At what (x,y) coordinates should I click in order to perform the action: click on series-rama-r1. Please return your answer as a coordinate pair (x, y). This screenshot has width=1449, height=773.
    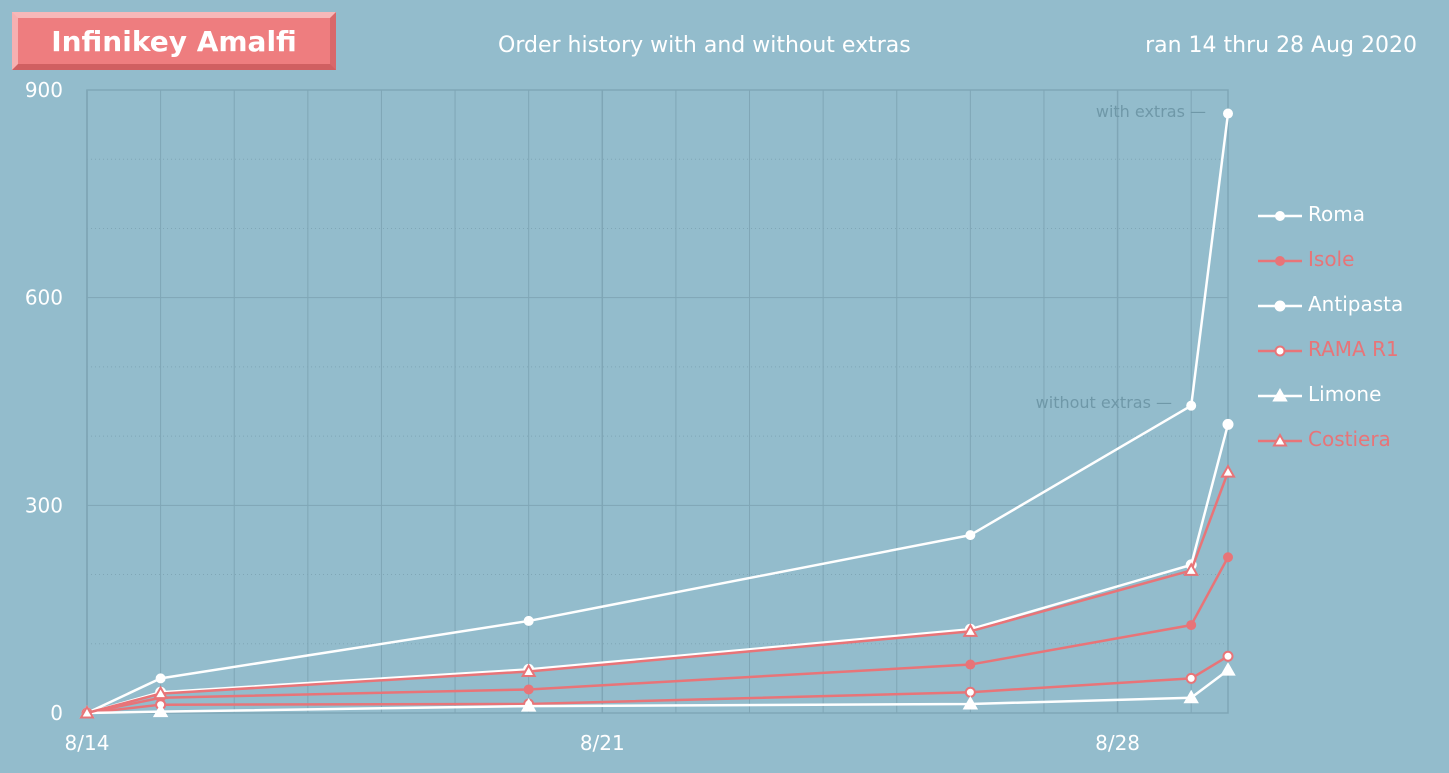
    Looking at the image, I should click on (657, 684).